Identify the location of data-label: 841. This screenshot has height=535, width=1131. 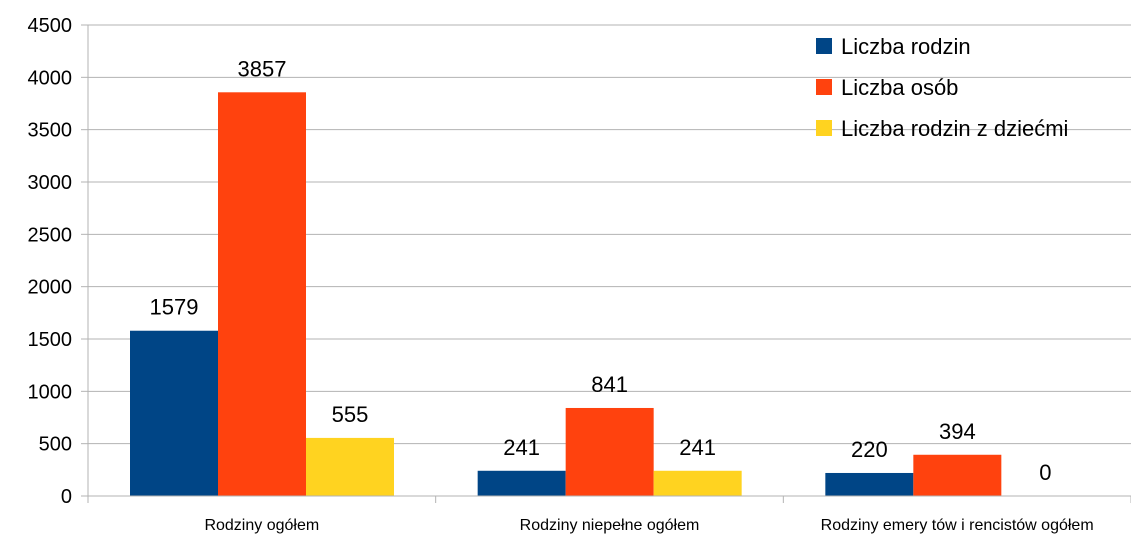
(609, 384).